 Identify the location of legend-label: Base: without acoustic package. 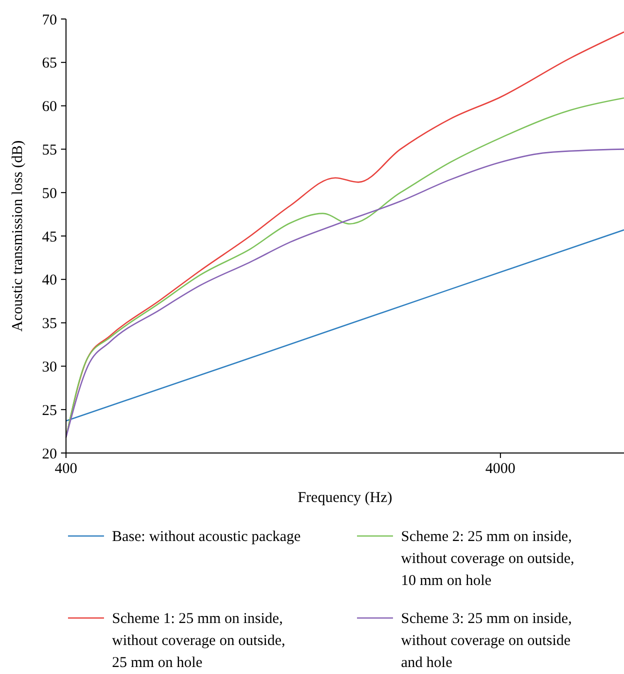
(207, 537).